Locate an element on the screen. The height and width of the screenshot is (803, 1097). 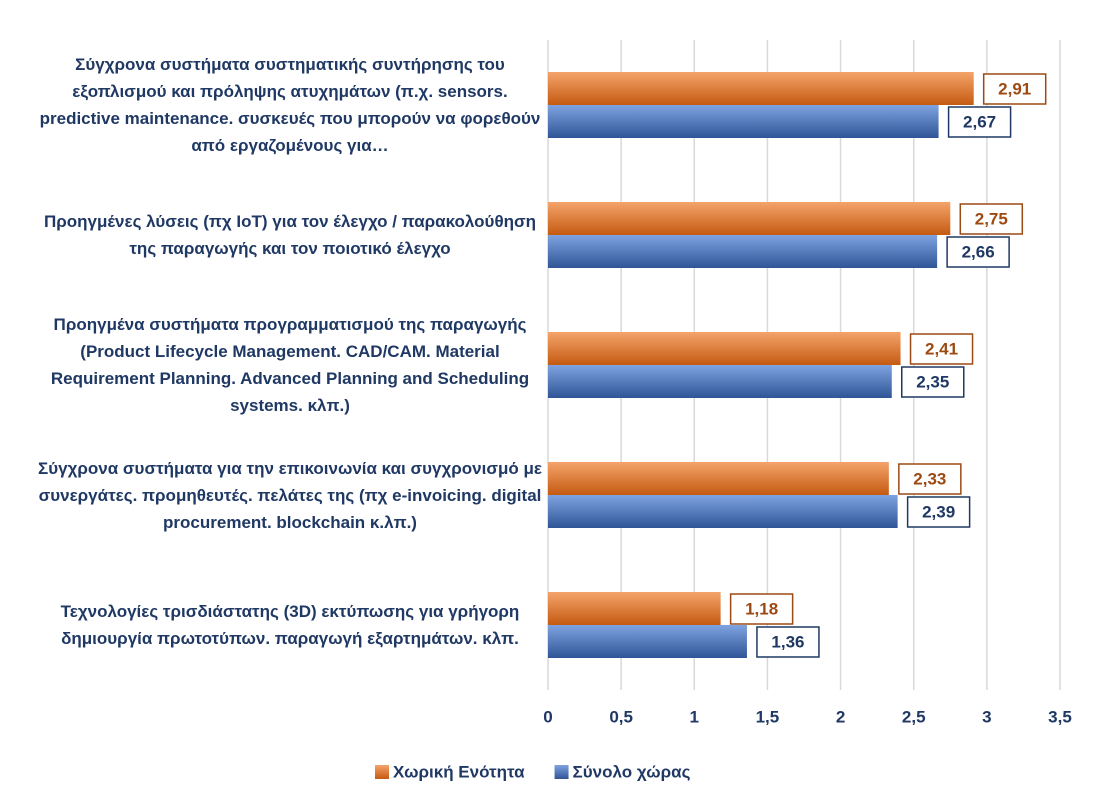
data-label: 2,91 is located at coordinates (1014, 88).